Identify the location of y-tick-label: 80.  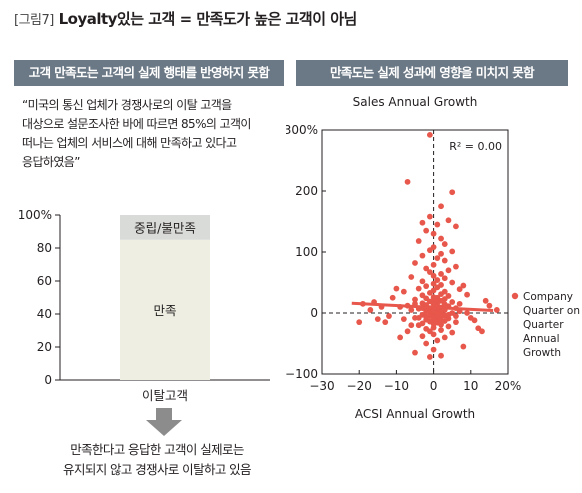
(44, 248).